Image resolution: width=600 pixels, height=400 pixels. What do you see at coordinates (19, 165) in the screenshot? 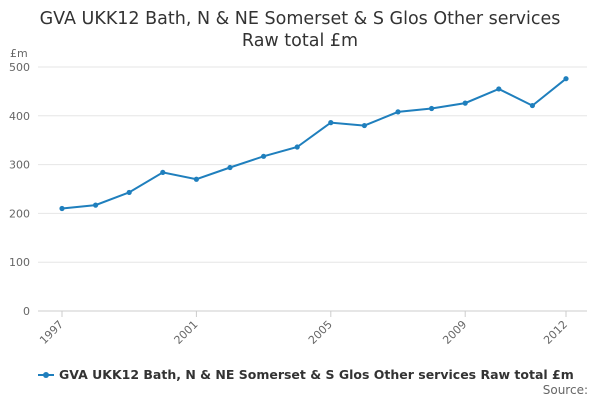
I see `y-tick-label: 300` at bounding box center [19, 165].